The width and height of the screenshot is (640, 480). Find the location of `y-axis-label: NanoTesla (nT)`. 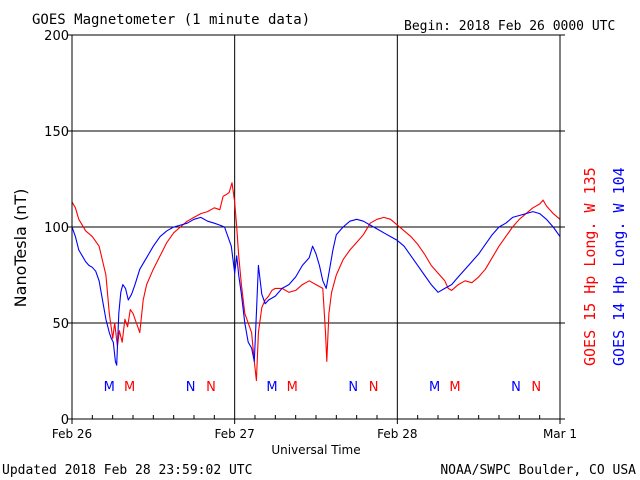

y-axis-label: NanoTesla (nT) is located at coordinates (20, 248).